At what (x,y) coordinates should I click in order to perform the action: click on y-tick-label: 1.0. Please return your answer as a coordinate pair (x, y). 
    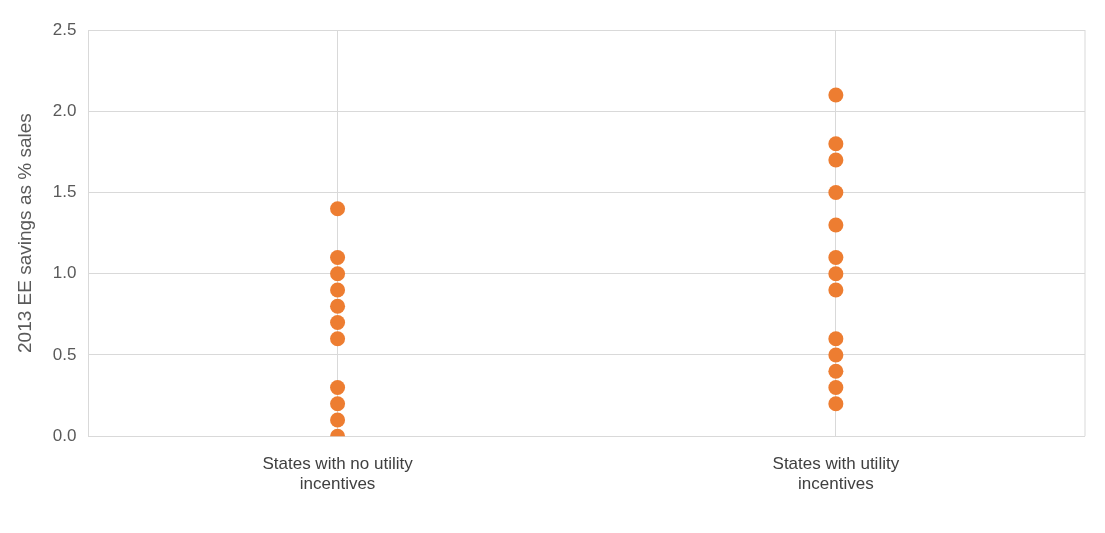
    Looking at the image, I should click on (64, 273).